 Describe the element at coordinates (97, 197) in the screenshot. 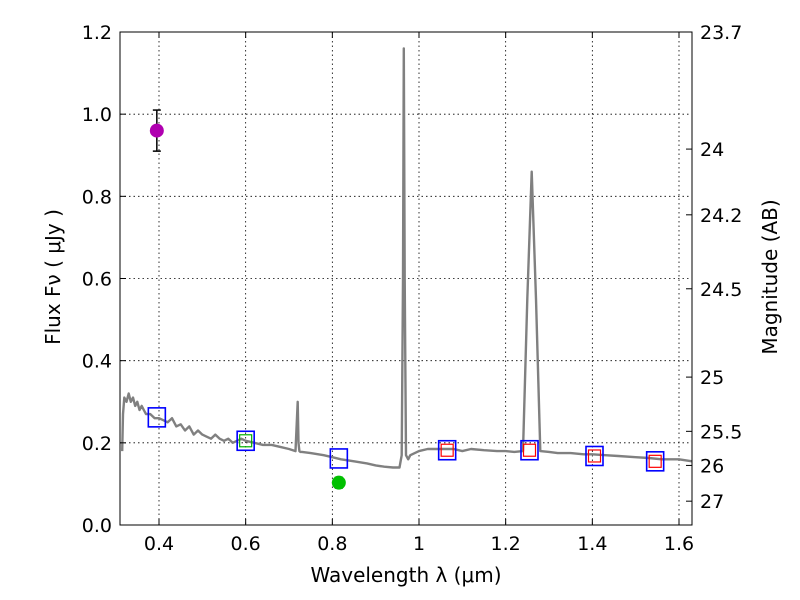

I see `y-tick-label: 0.8` at that location.